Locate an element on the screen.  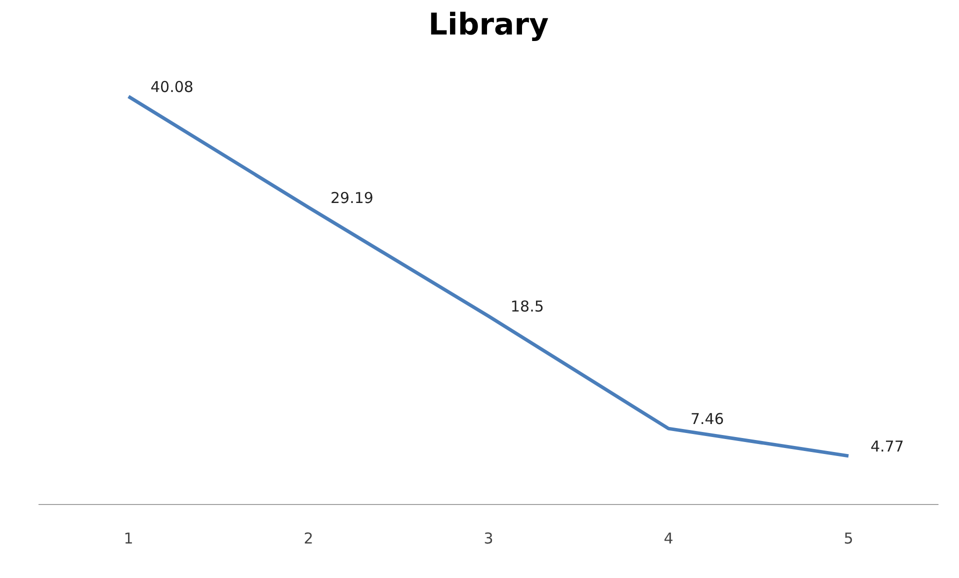
data-label: 29.19 is located at coordinates (352, 197).